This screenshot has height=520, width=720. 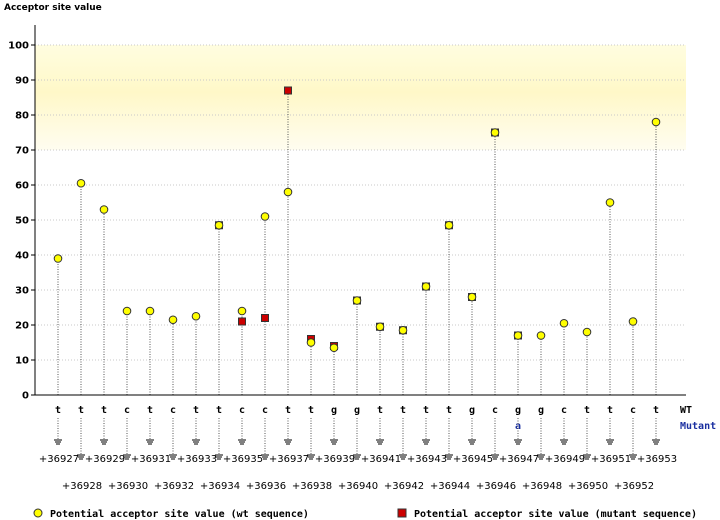 What do you see at coordinates (427, 459) in the screenshot?
I see `position-label: +36943` at bounding box center [427, 459].